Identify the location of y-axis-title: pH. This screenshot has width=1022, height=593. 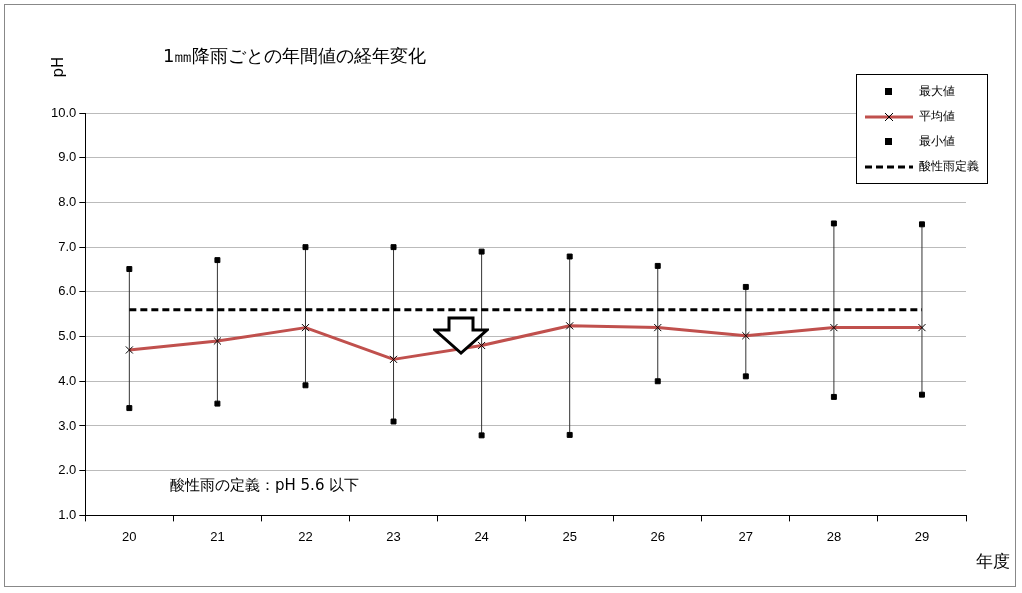
(58, 67).